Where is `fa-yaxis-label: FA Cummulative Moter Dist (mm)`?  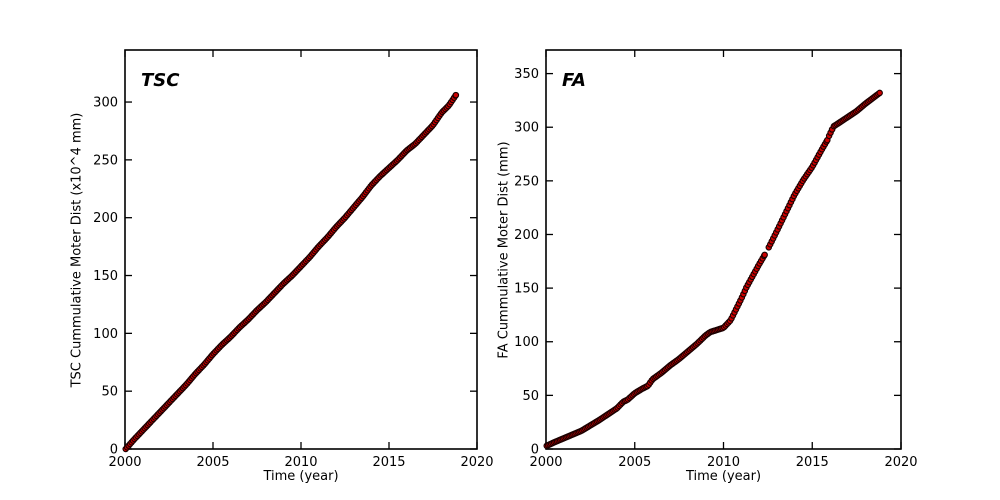
fa-yaxis-label: FA Cummulative Moter Dist (mm) is located at coordinates (504, 250).